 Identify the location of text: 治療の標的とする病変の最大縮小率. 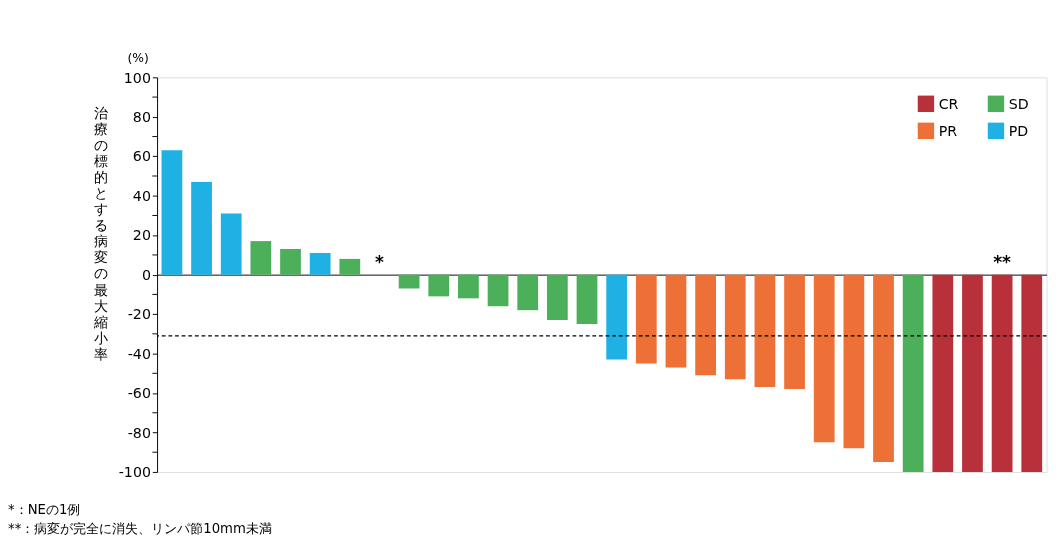
(100, 233).